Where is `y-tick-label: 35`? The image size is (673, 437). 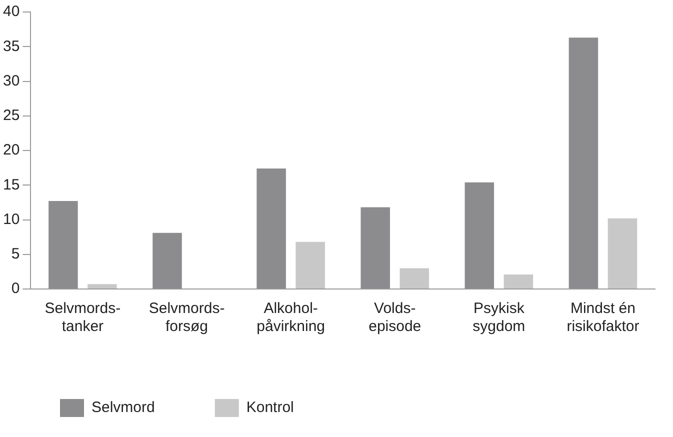
y-tick-label: 35 is located at coordinates (11, 46).